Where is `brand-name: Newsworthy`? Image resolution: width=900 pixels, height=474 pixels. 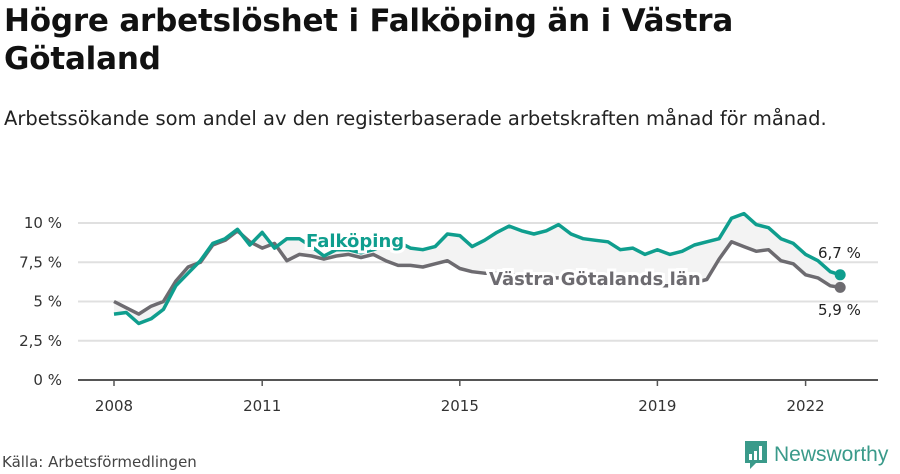
brand-name: Newsworthy is located at coordinates (831, 454).